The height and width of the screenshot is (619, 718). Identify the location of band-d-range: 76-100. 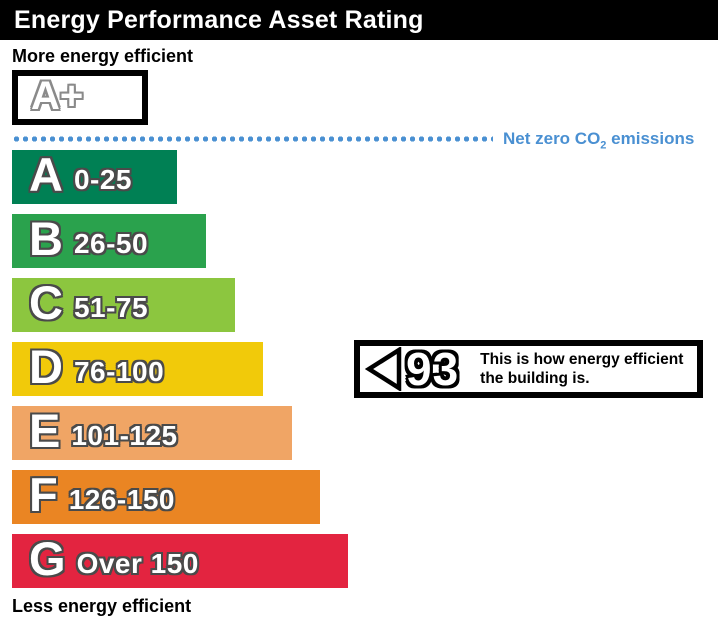
(119, 371).